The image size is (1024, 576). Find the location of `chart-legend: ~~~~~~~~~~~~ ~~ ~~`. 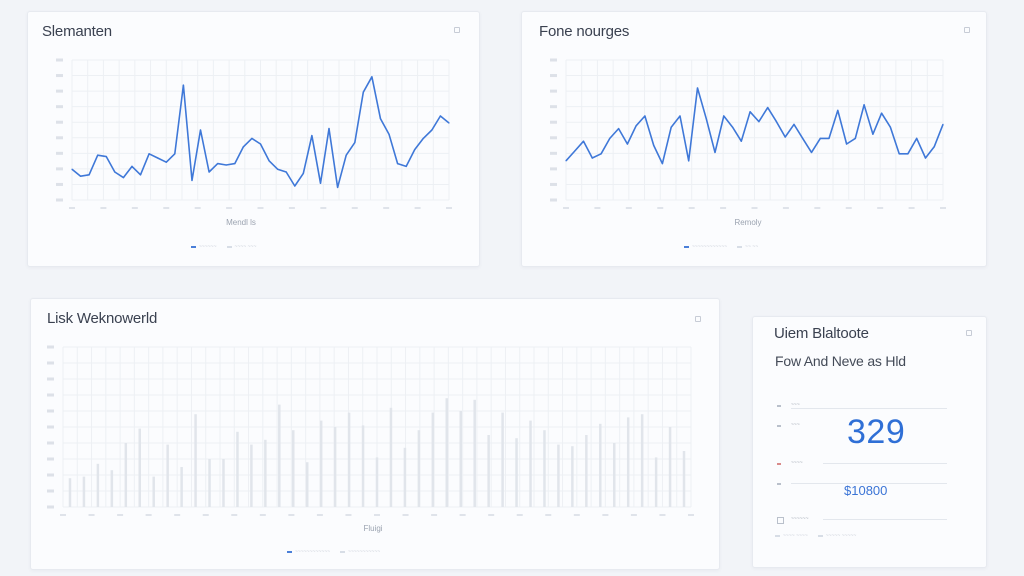

chart-legend: ~~~~~~~~~~~~ ~~ ~~ is located at coordinates (721, 247).